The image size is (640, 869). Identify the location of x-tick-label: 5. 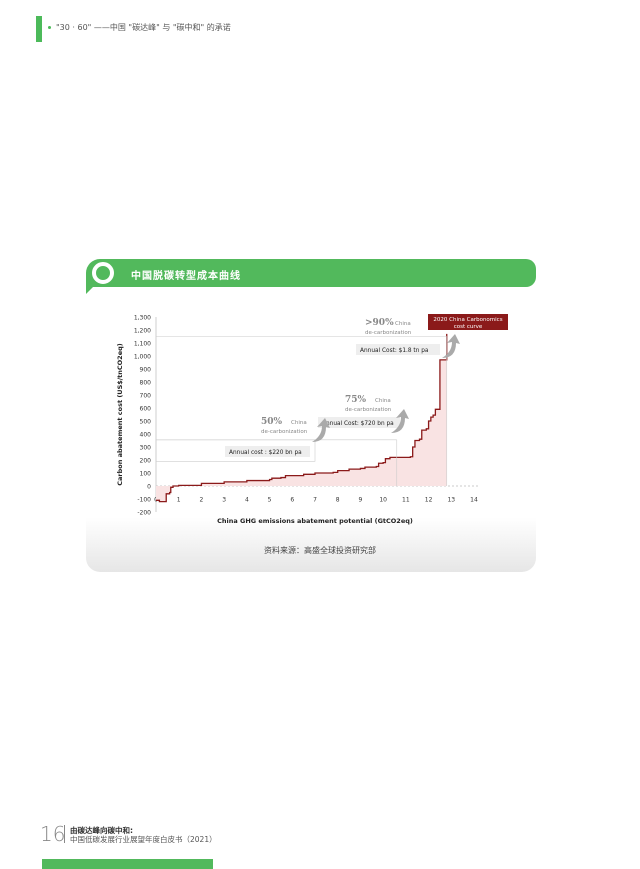
(270, 500).